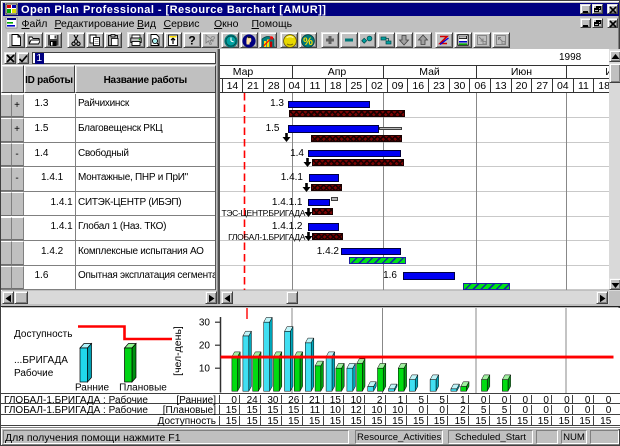  What do you see at coordinates (178, 351) in the screenshot?
I see `svg-text: [чел-день]` at bounding box center [178, 351].